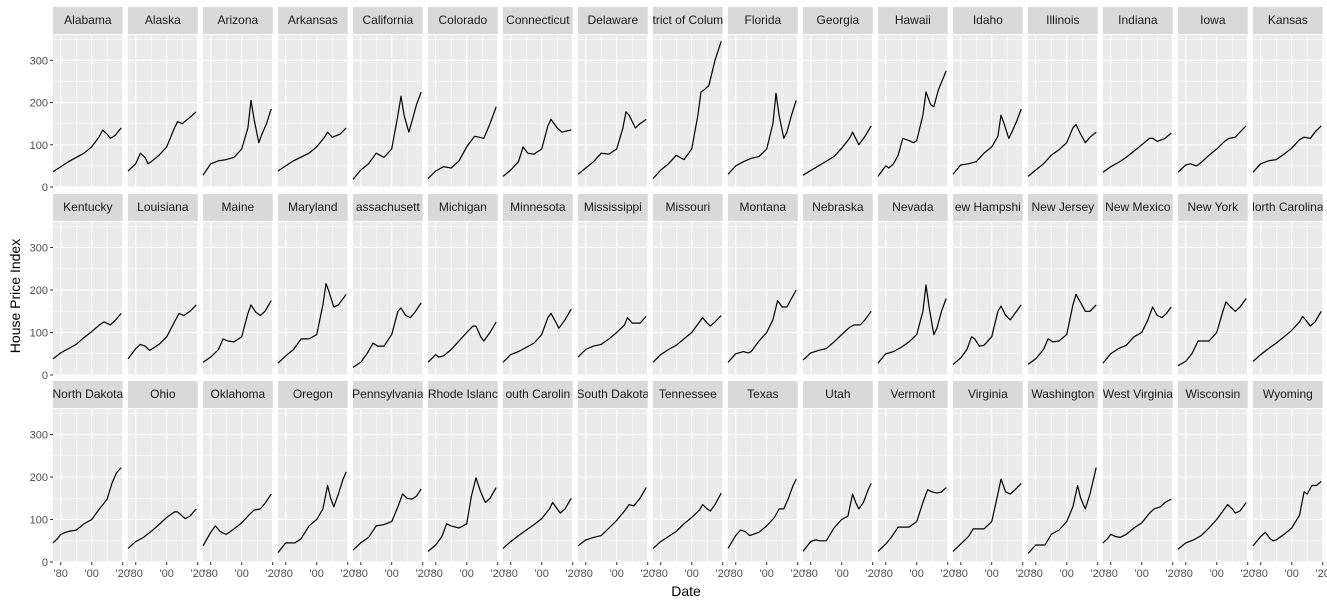  Describe the element at coordinates (163, 285) in the screenshot. I see `facet-panel-louisiana: Louisiana` at that location.